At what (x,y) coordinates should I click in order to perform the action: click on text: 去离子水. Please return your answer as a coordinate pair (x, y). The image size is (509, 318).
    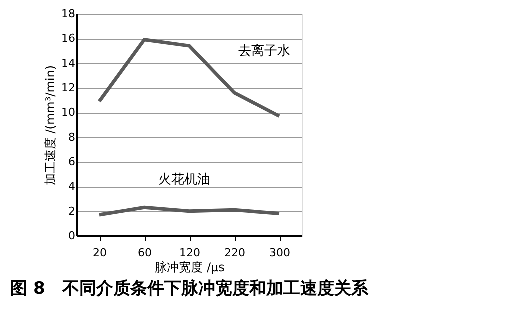
    Looking at the image, I should click on (264, 50).